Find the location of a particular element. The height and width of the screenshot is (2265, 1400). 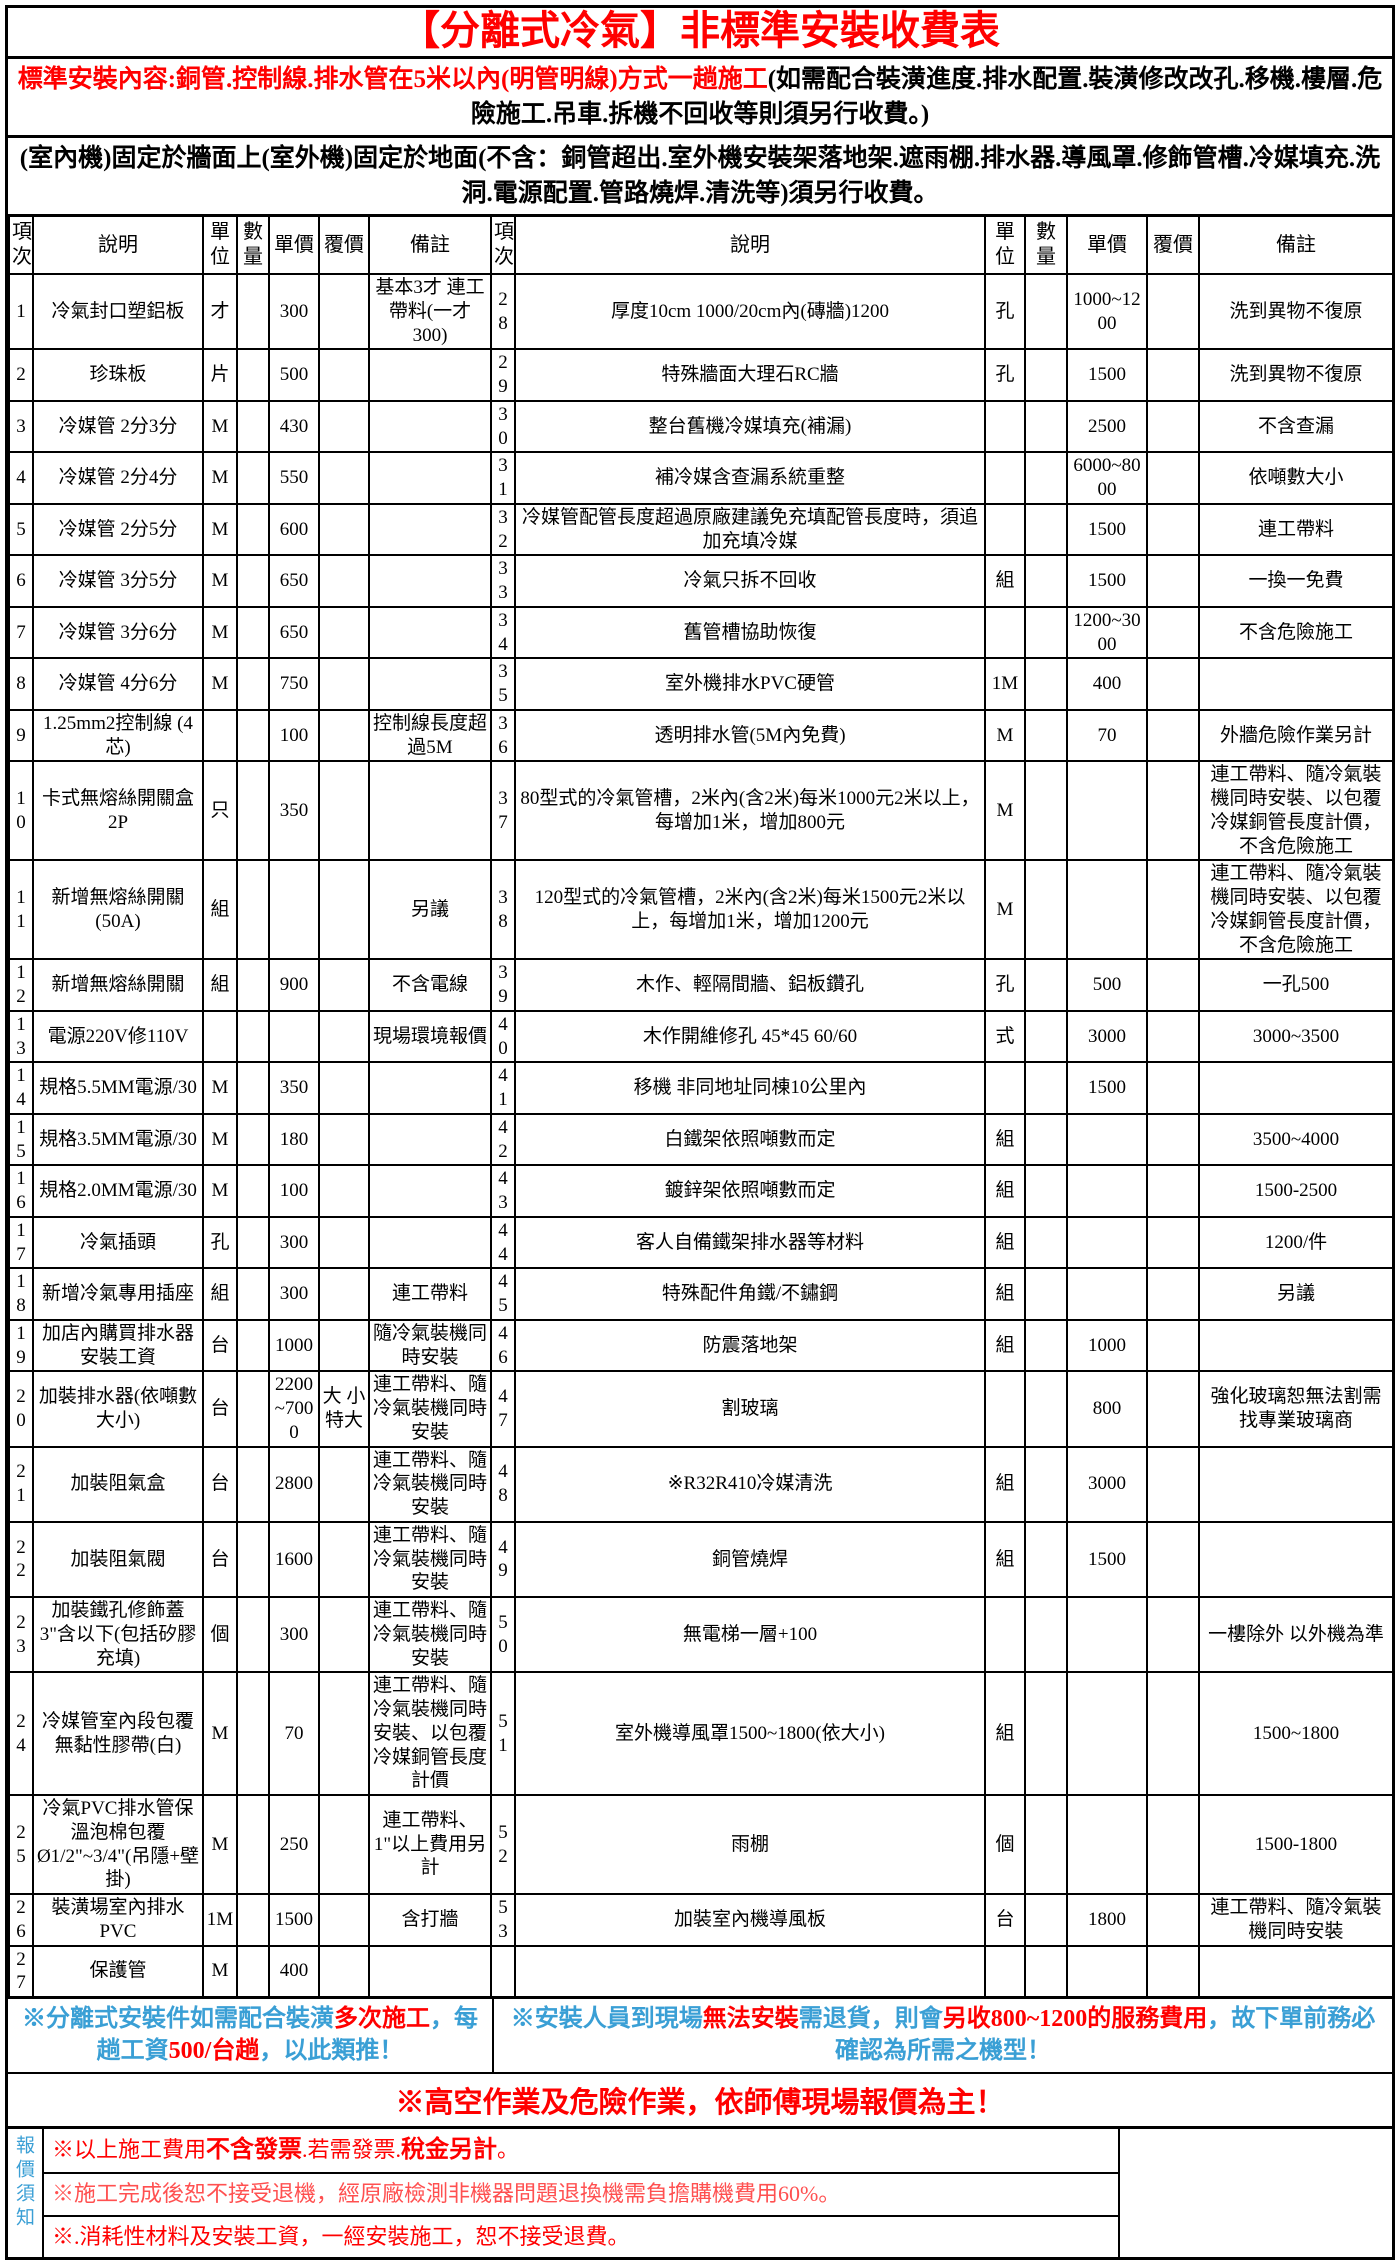

text-segment: 需退貨，則會 is located at coordinates (870, 2019).